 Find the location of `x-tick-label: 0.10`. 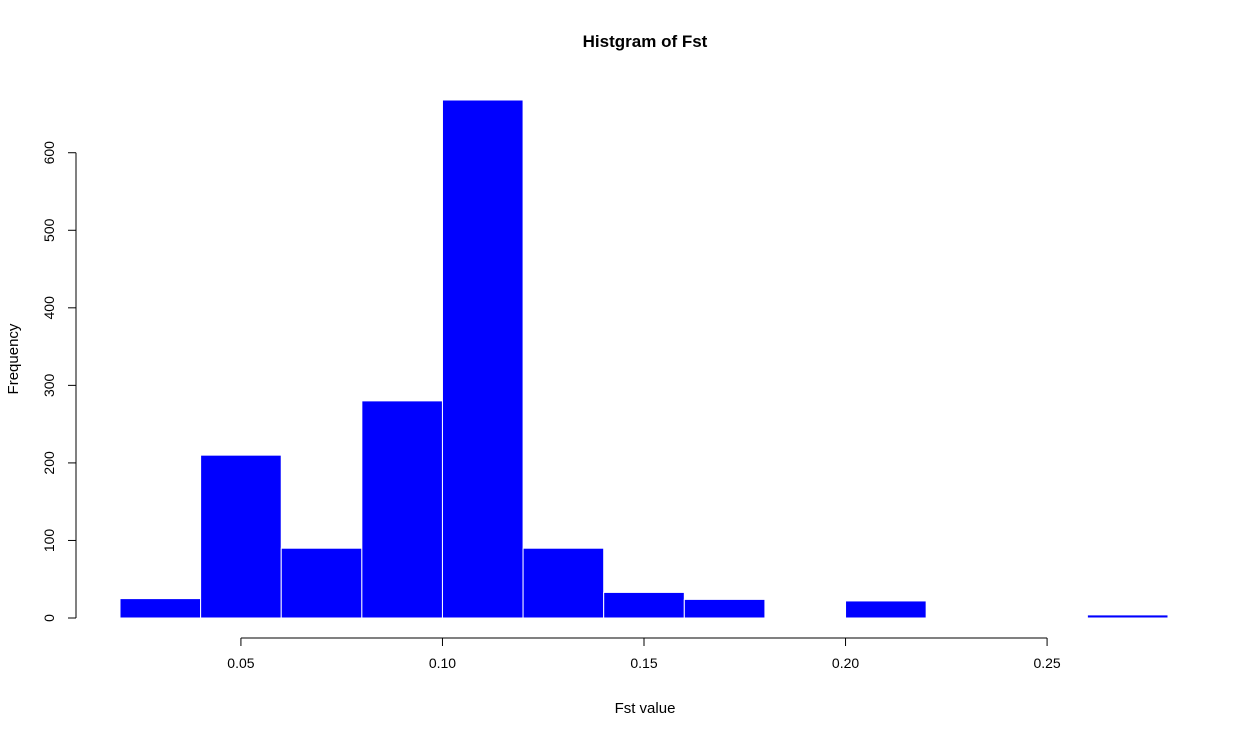

x-tick-label: 0.10 is located at coordinates (442, 663).